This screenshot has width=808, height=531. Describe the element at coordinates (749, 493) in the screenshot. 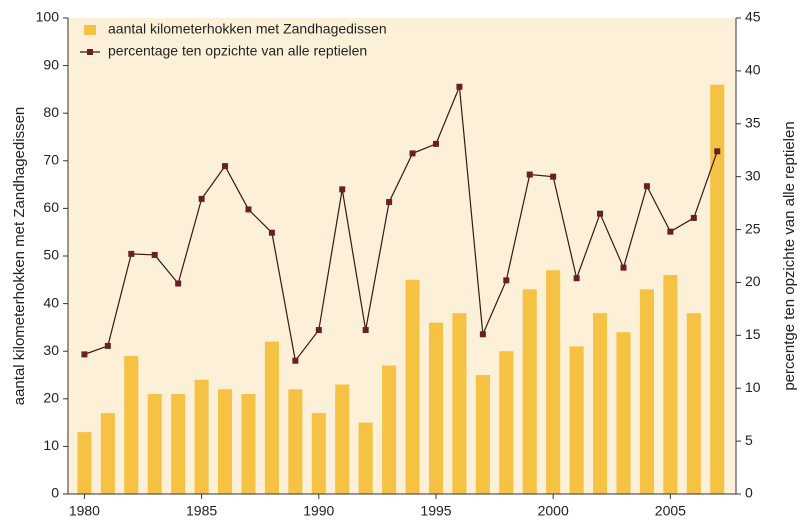

I see `y2-tick-label: 0` at that location.